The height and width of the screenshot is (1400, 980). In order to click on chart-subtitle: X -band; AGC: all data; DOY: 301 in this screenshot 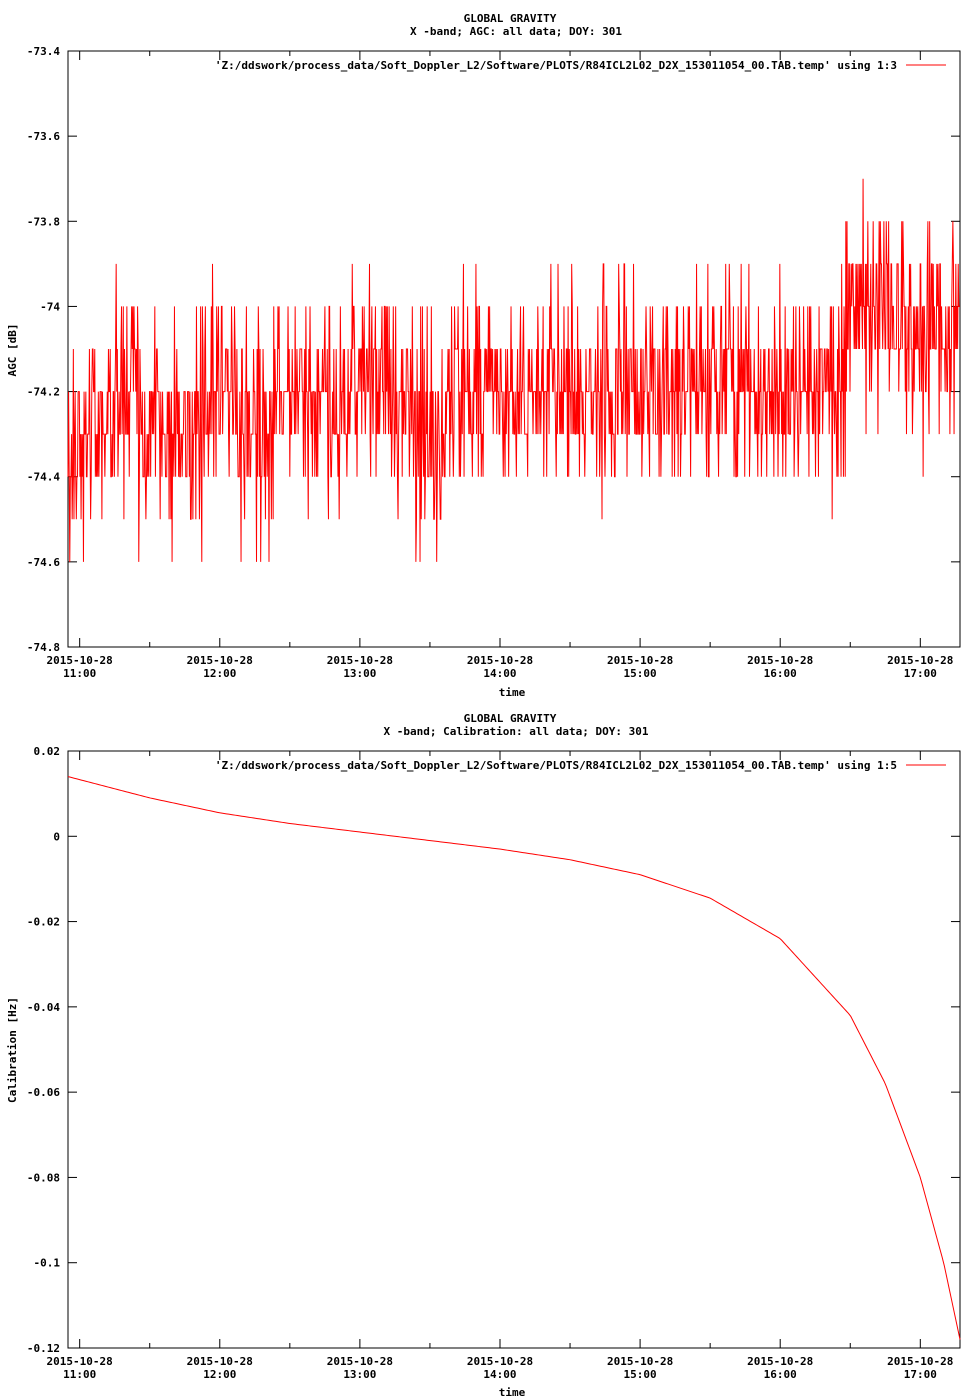, I will do `click(516, 31)`.